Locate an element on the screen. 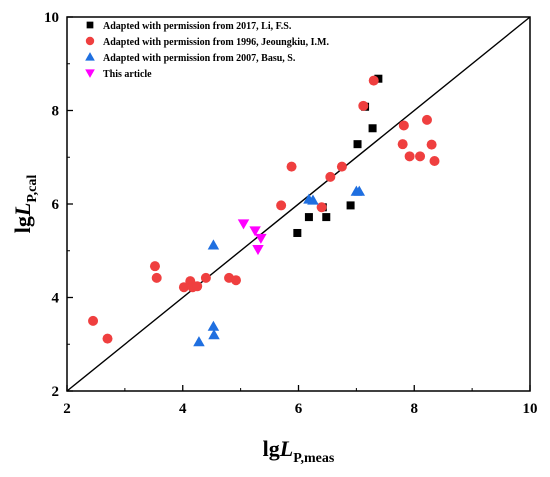 The image size is (550, 477). y-axis-title-main: L is located at coordinates (22, 210).